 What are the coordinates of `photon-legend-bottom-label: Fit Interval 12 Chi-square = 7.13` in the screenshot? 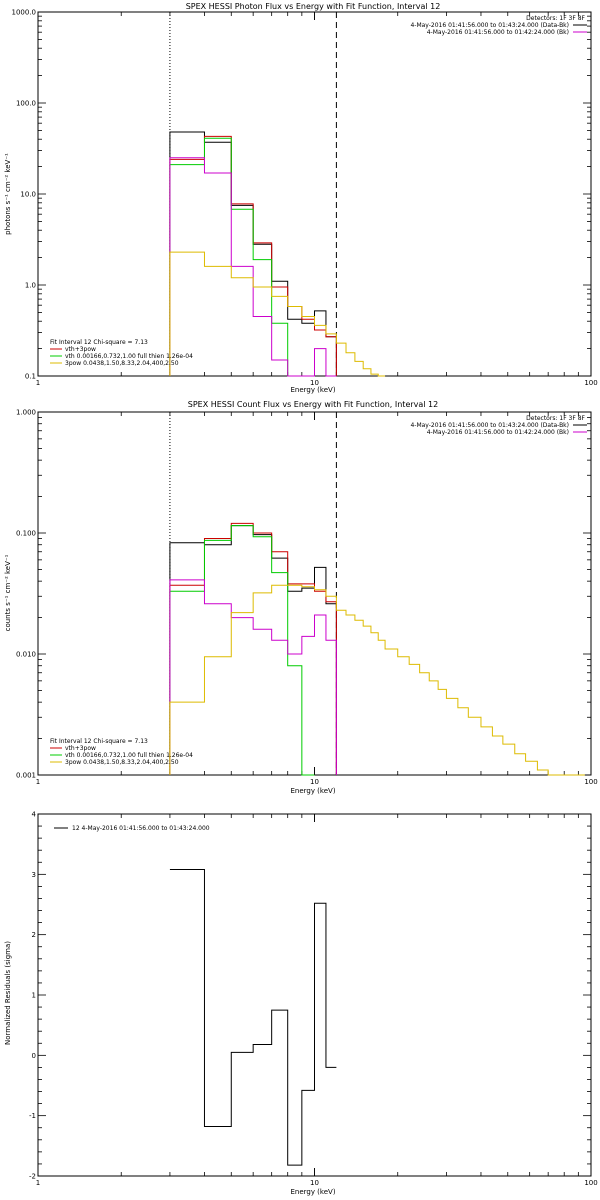 It's located at (99, 342).